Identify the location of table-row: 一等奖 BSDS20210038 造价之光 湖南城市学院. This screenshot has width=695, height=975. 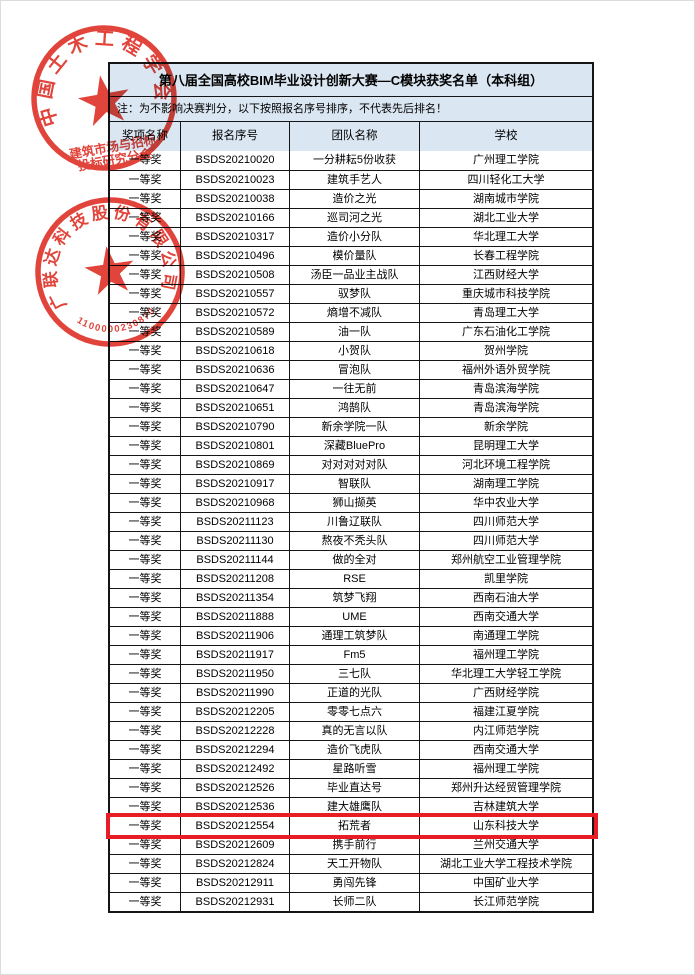
(351, 198).